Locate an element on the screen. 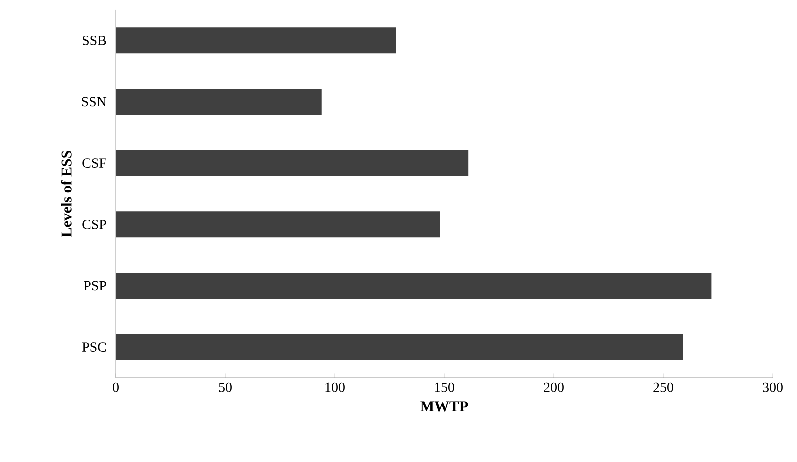 This screenshot has height=462, width=797. y-axis-title: Levels of ESS is located at coordinates (66, 194).